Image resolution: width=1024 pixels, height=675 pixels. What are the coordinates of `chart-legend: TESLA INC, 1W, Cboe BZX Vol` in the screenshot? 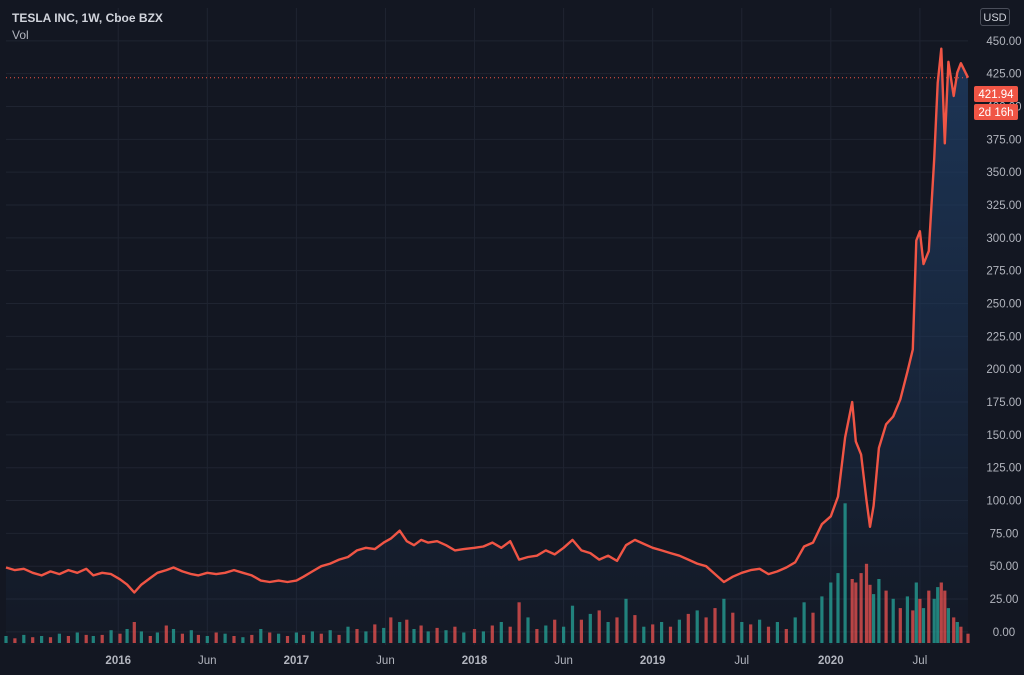 It's located at (87, 27).